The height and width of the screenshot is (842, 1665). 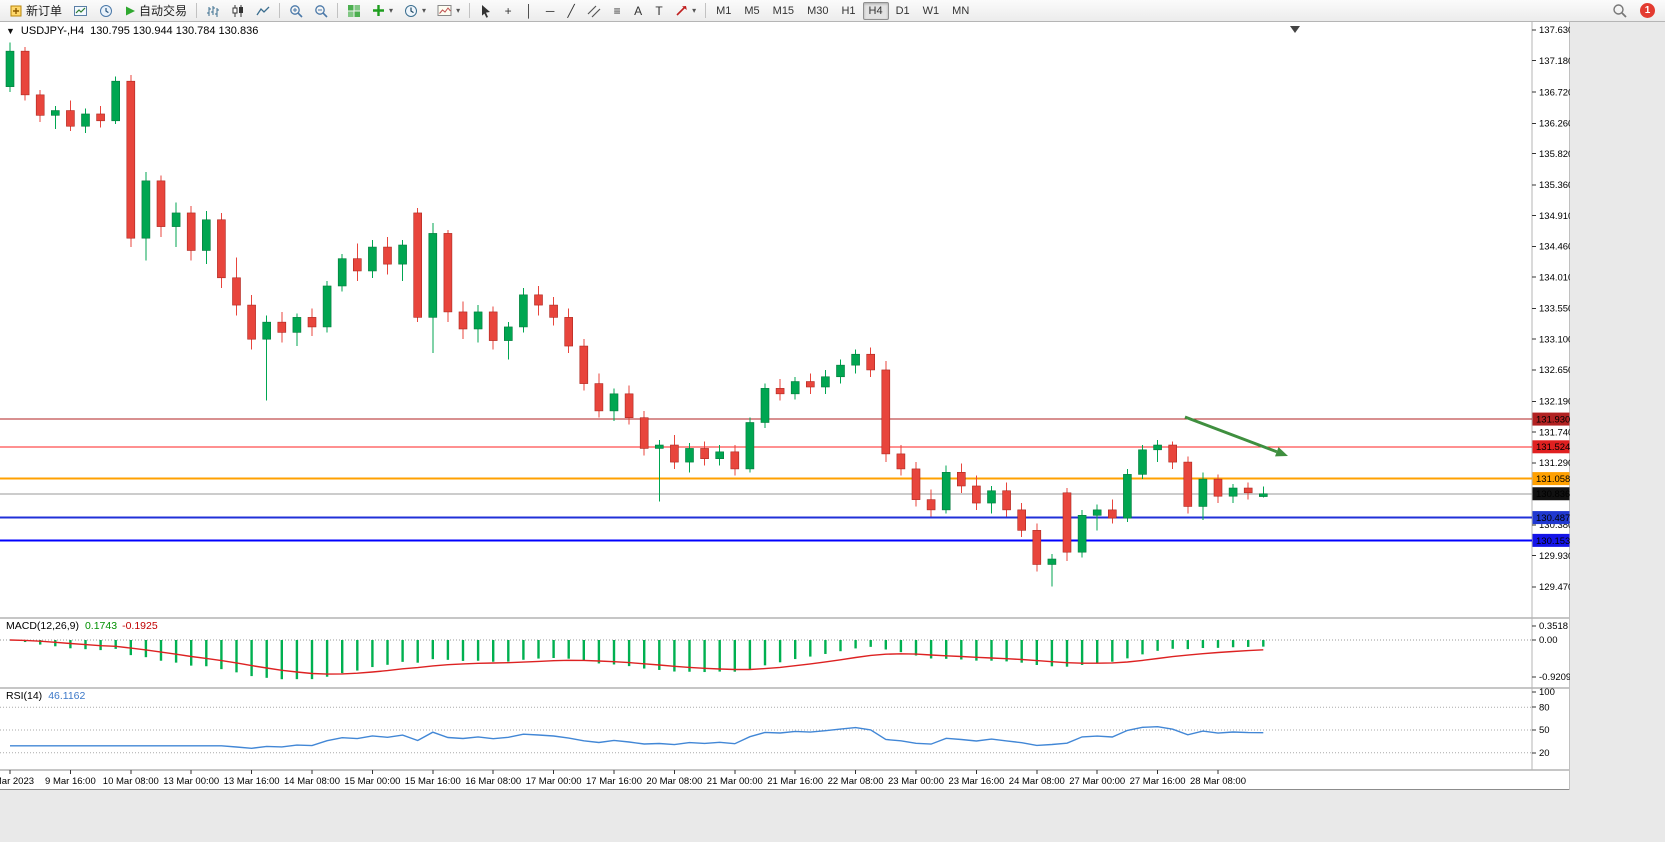 What do you see at coordinates (751, 11) in the screenshot?
I see `timeframe-m5-button: M5` at bounding box center [751, 11].